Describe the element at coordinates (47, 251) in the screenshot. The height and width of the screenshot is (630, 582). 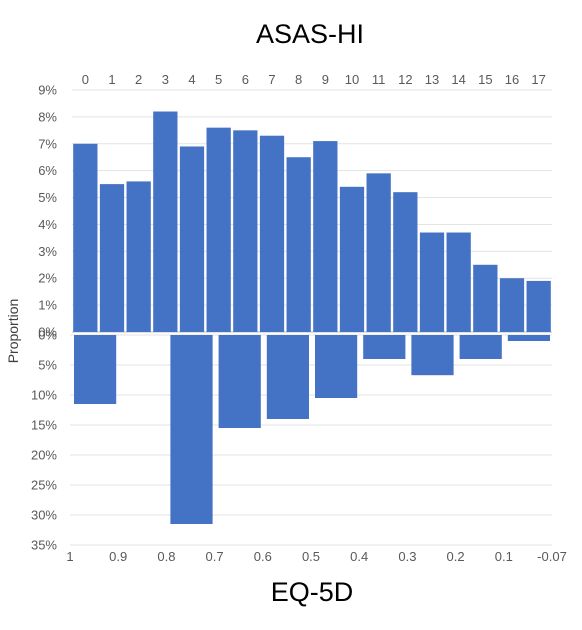
I see `top-y-tick-label: 3%` at that location.